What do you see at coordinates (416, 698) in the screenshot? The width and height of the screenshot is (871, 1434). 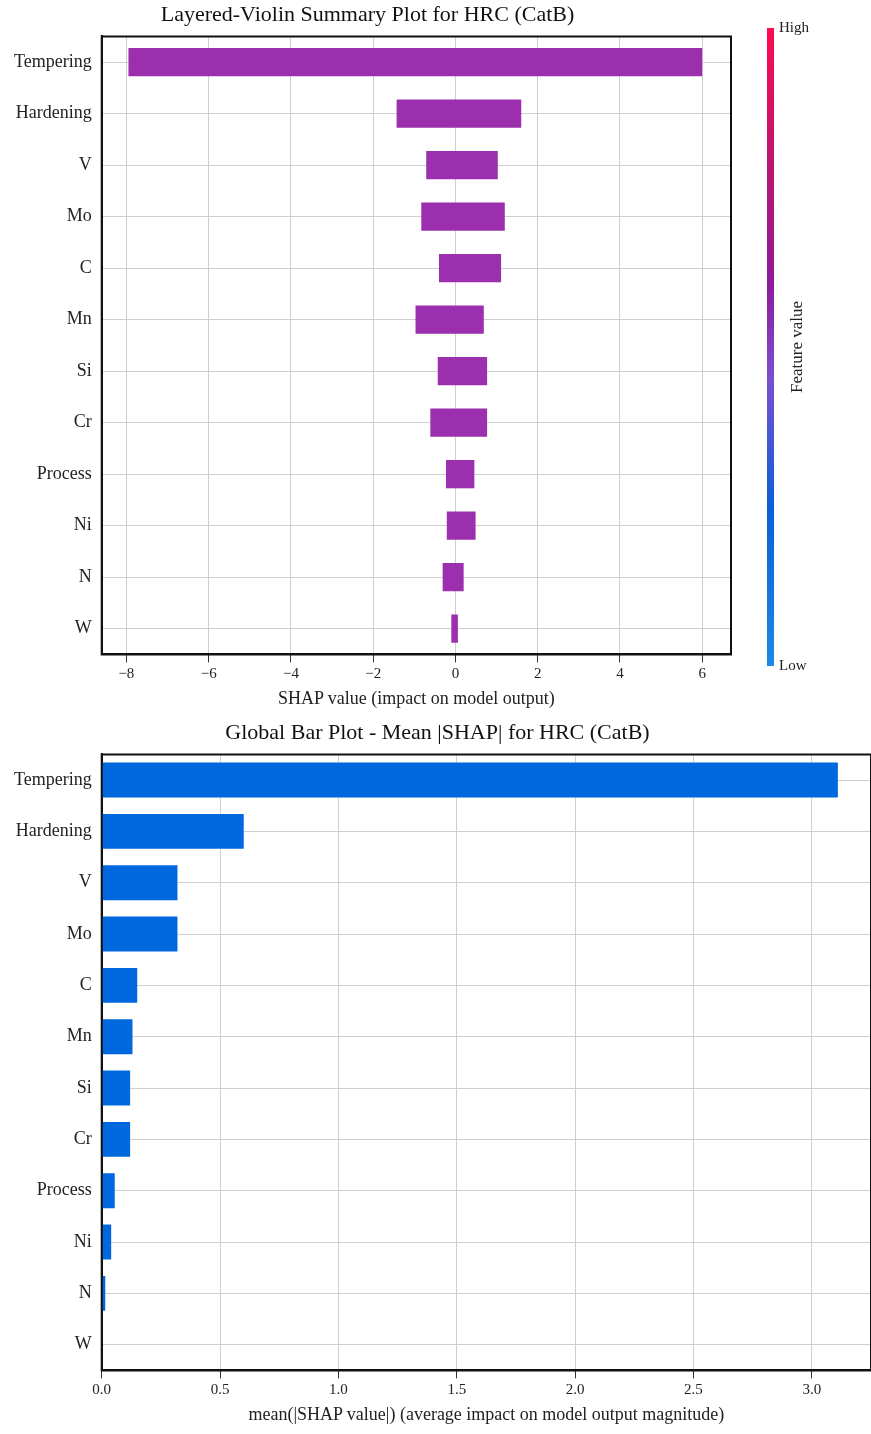 I see `x-axis-title: SHAP value (impact on model output)` at bounding box center [416, 698].